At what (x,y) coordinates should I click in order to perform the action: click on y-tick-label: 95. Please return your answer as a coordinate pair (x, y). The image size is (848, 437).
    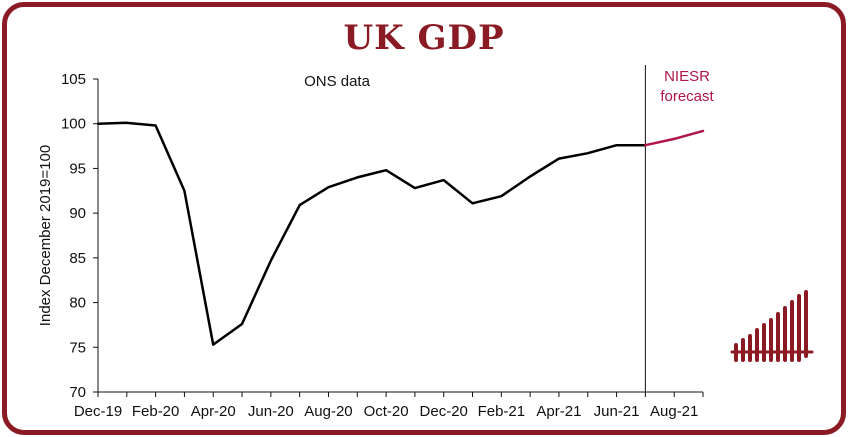
    Looking at the image, I should click on (77, 168).